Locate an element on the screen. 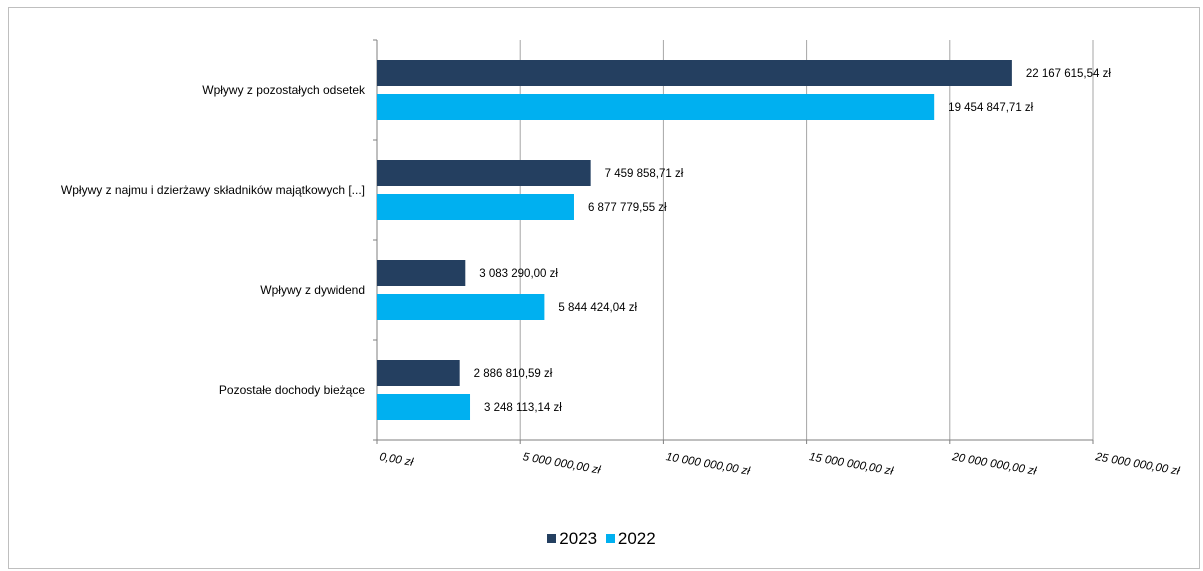 The width and height of the screenshot is (1203, 571). x-tick-label: 15 000 000,00 zł is located at coordinates (851, 464).